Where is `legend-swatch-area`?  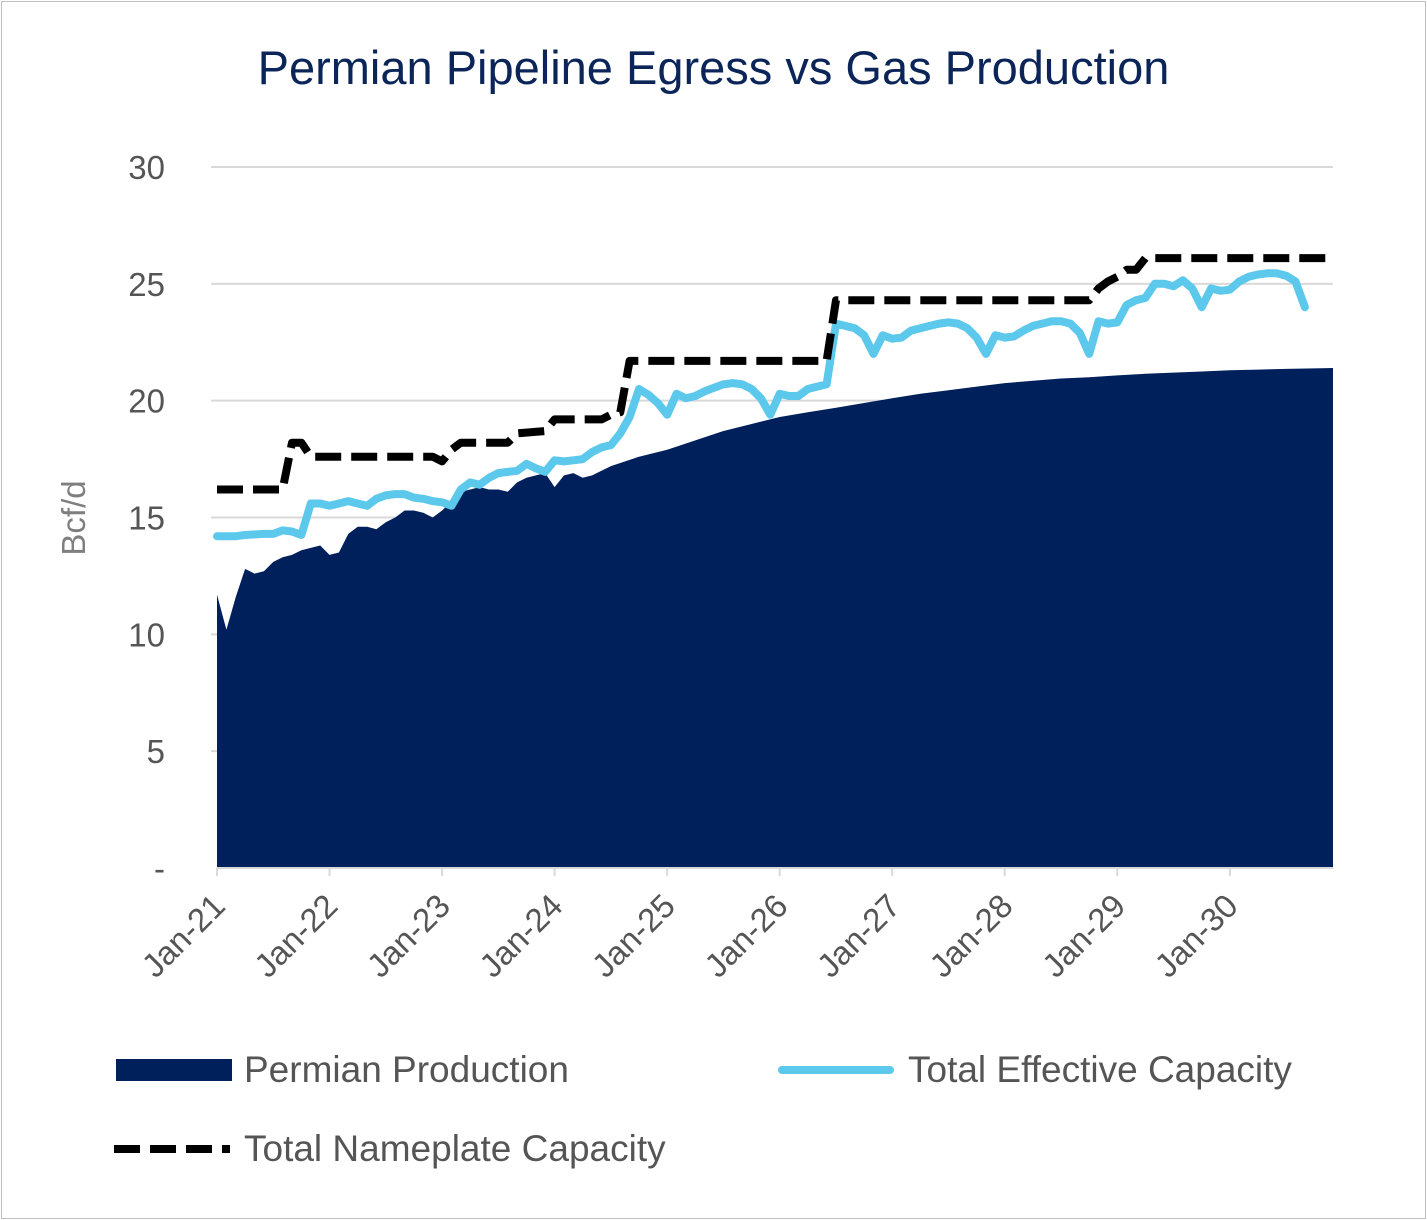 legend-swatch-area is located at coordinates (174, 1070).